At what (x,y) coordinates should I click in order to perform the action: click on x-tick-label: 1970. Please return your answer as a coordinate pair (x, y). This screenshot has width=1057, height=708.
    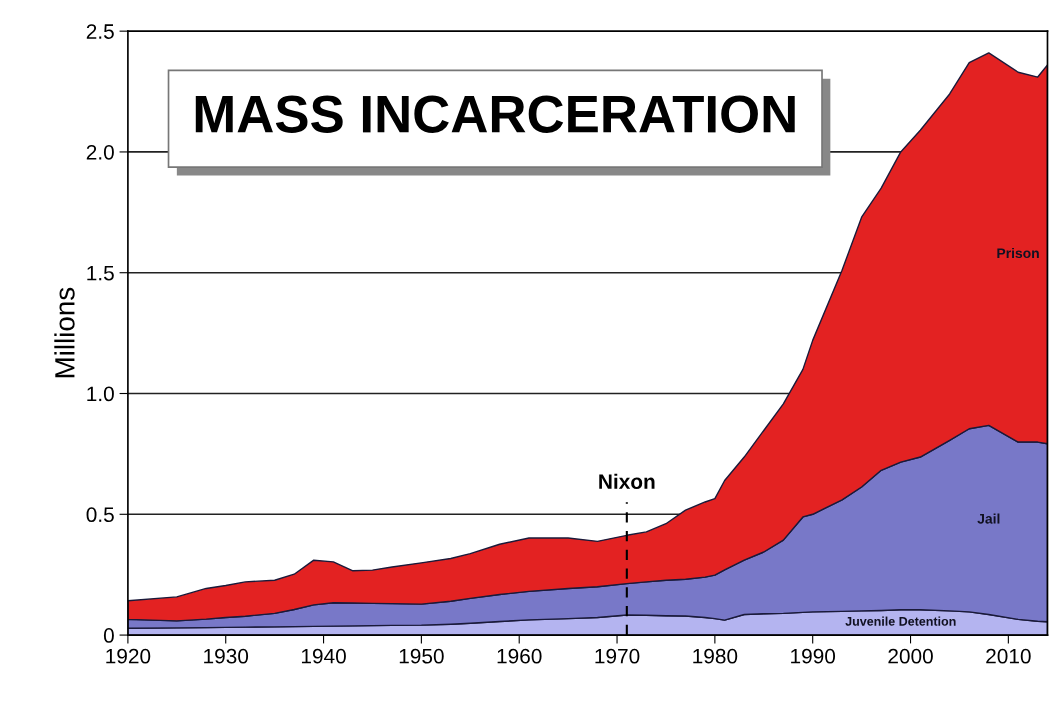
    Looking at the image, I should click on (617, 656).